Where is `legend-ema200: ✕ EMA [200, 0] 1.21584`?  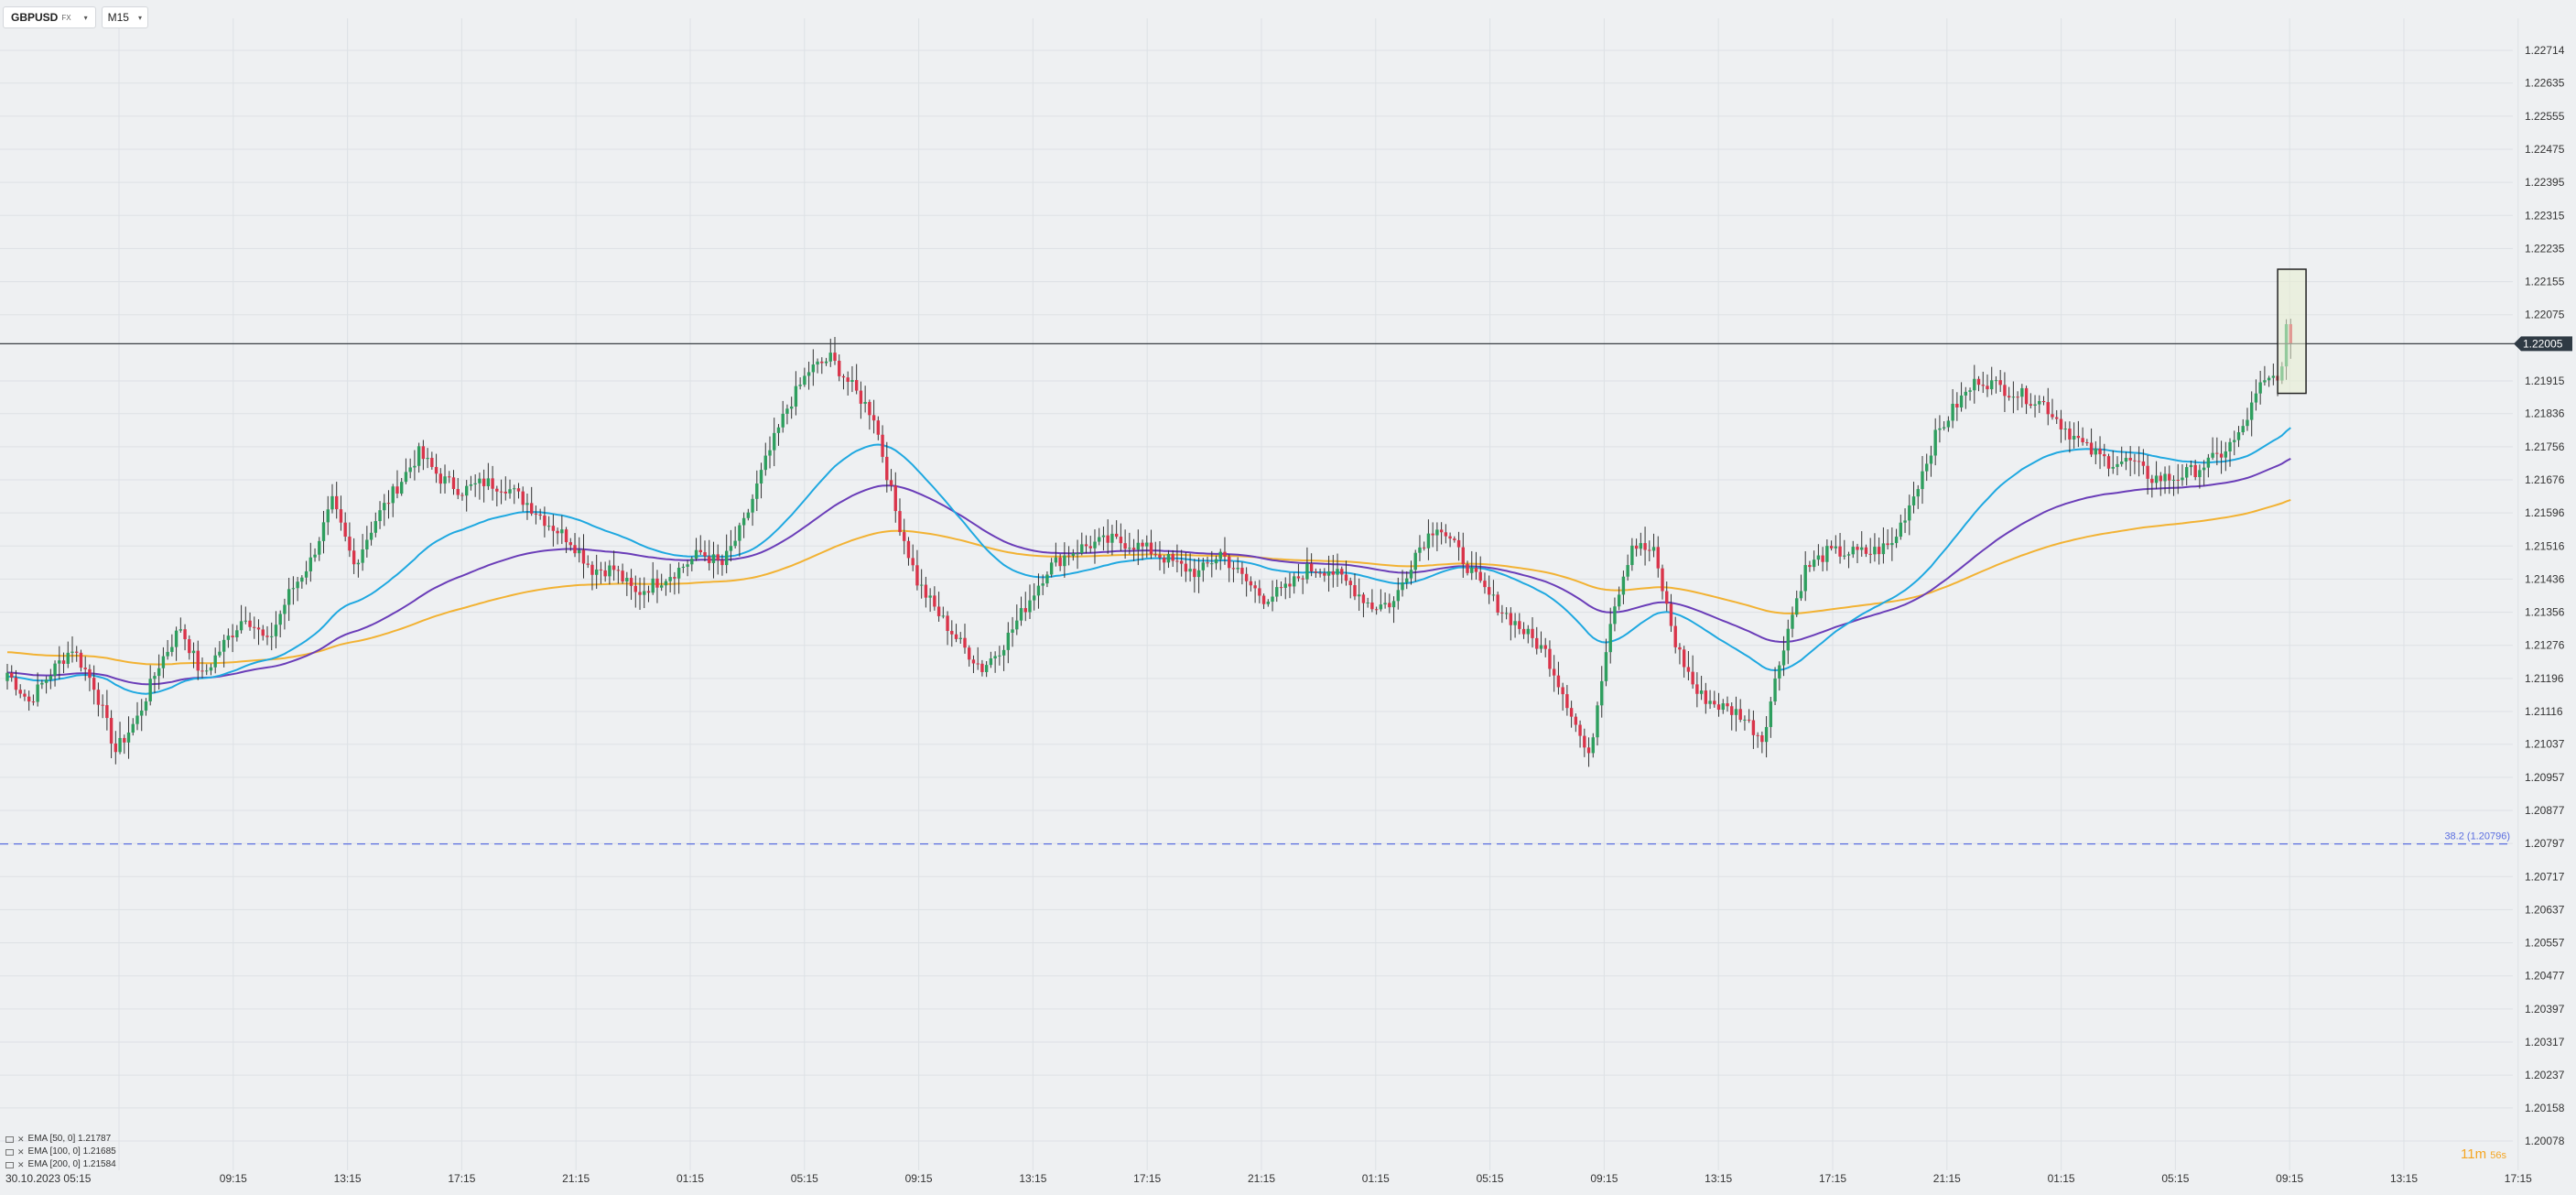
legend-ema200: ✕ EMA [200, 0] 1.21584 is located at coordinates (61, 1164).